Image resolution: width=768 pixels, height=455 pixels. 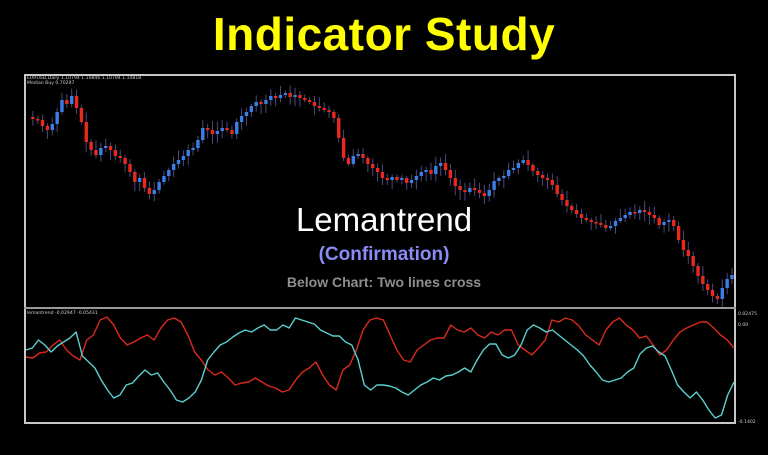 I want to click on page-title: Indicator Study, so click(x=384, y=34).